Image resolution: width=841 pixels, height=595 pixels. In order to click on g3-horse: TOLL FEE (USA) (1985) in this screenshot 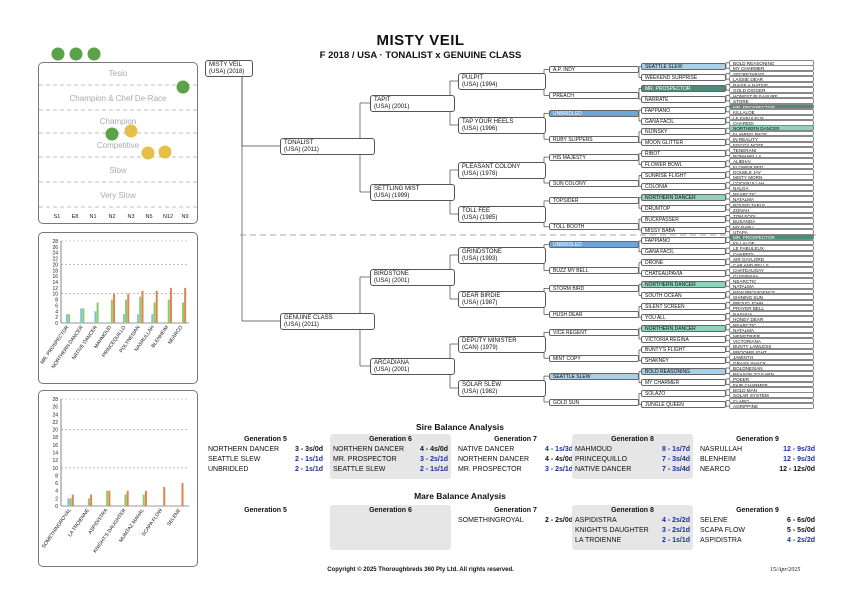, I will do `click(502, 214)`.